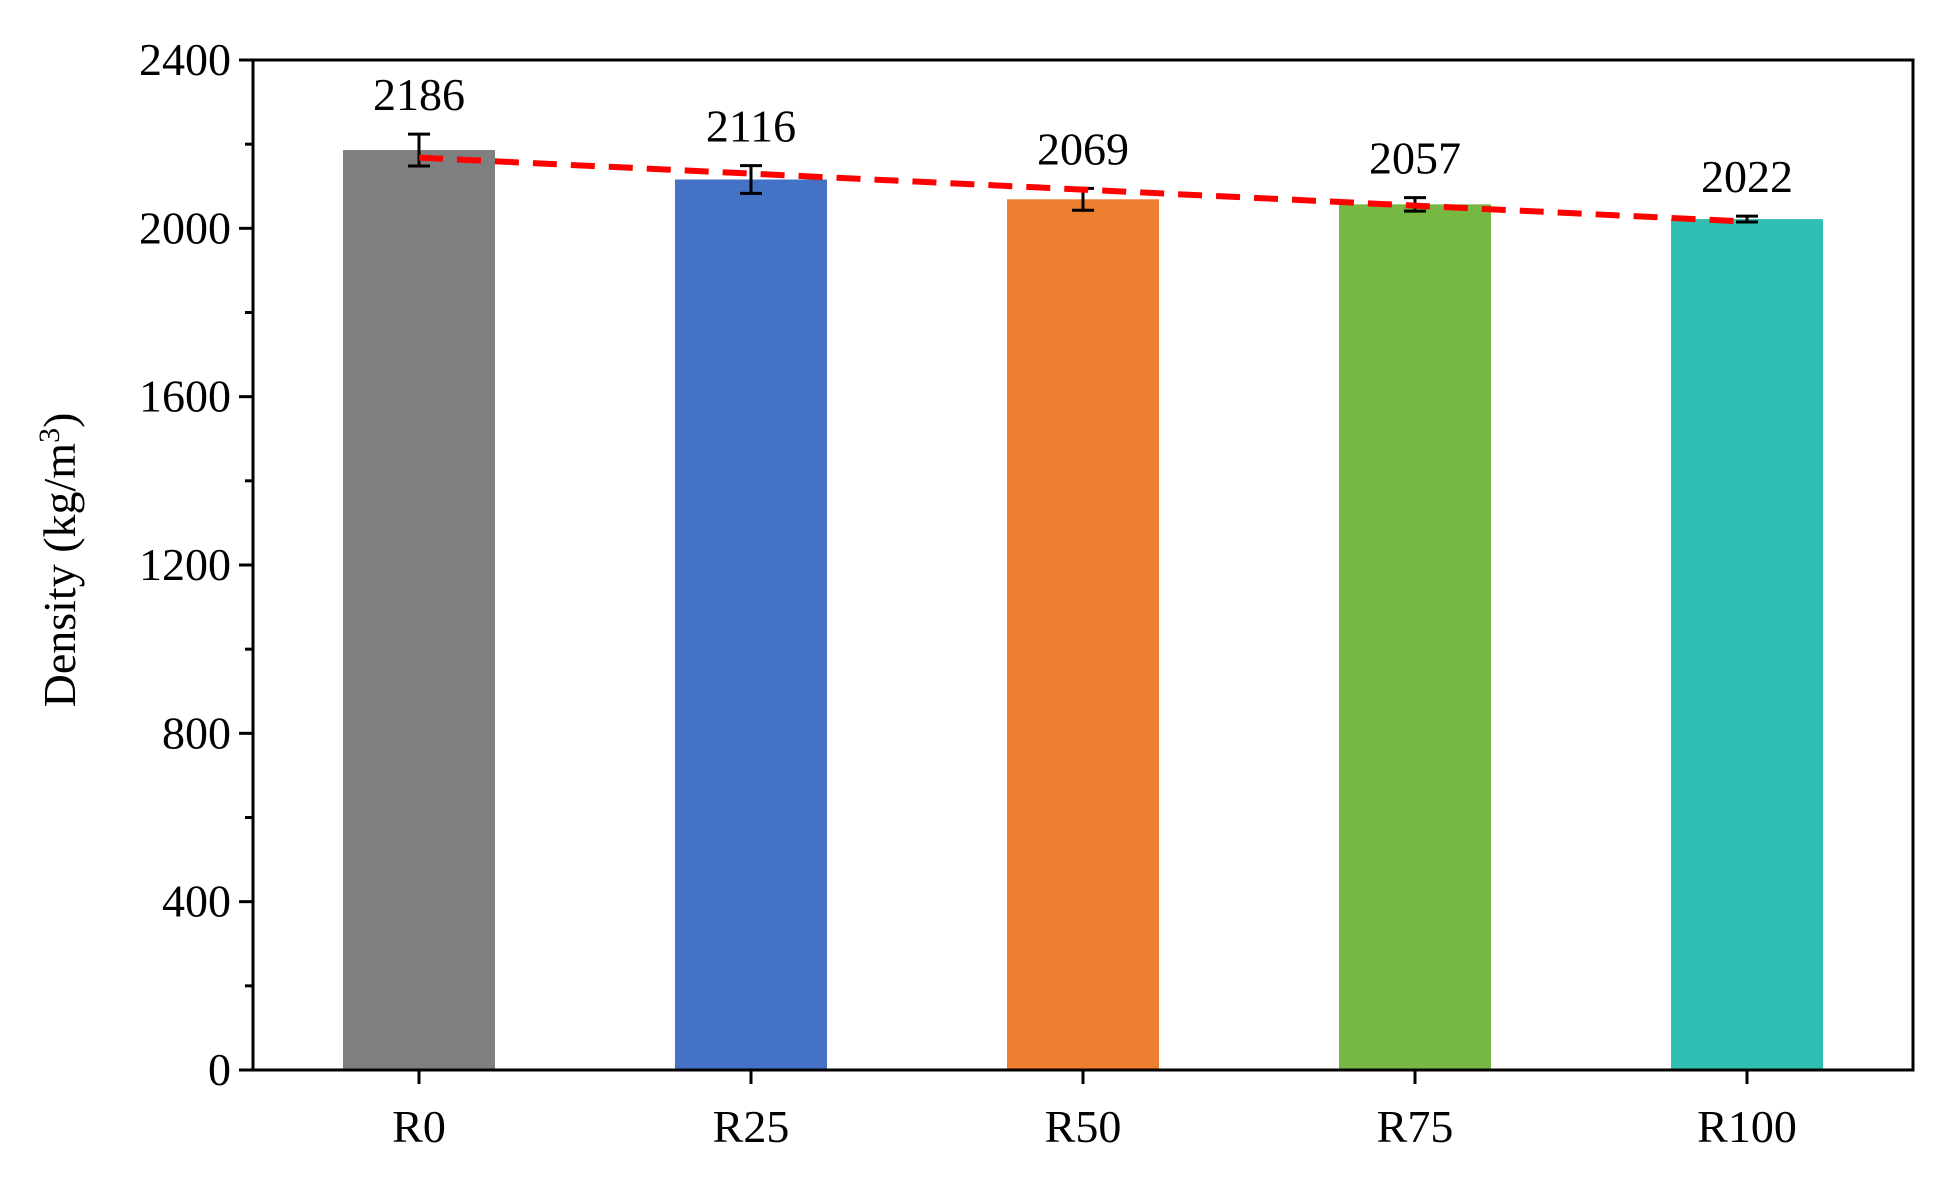 The image size is (1942, 1181). I want to click on error-bar-r0, so click(419, 150).